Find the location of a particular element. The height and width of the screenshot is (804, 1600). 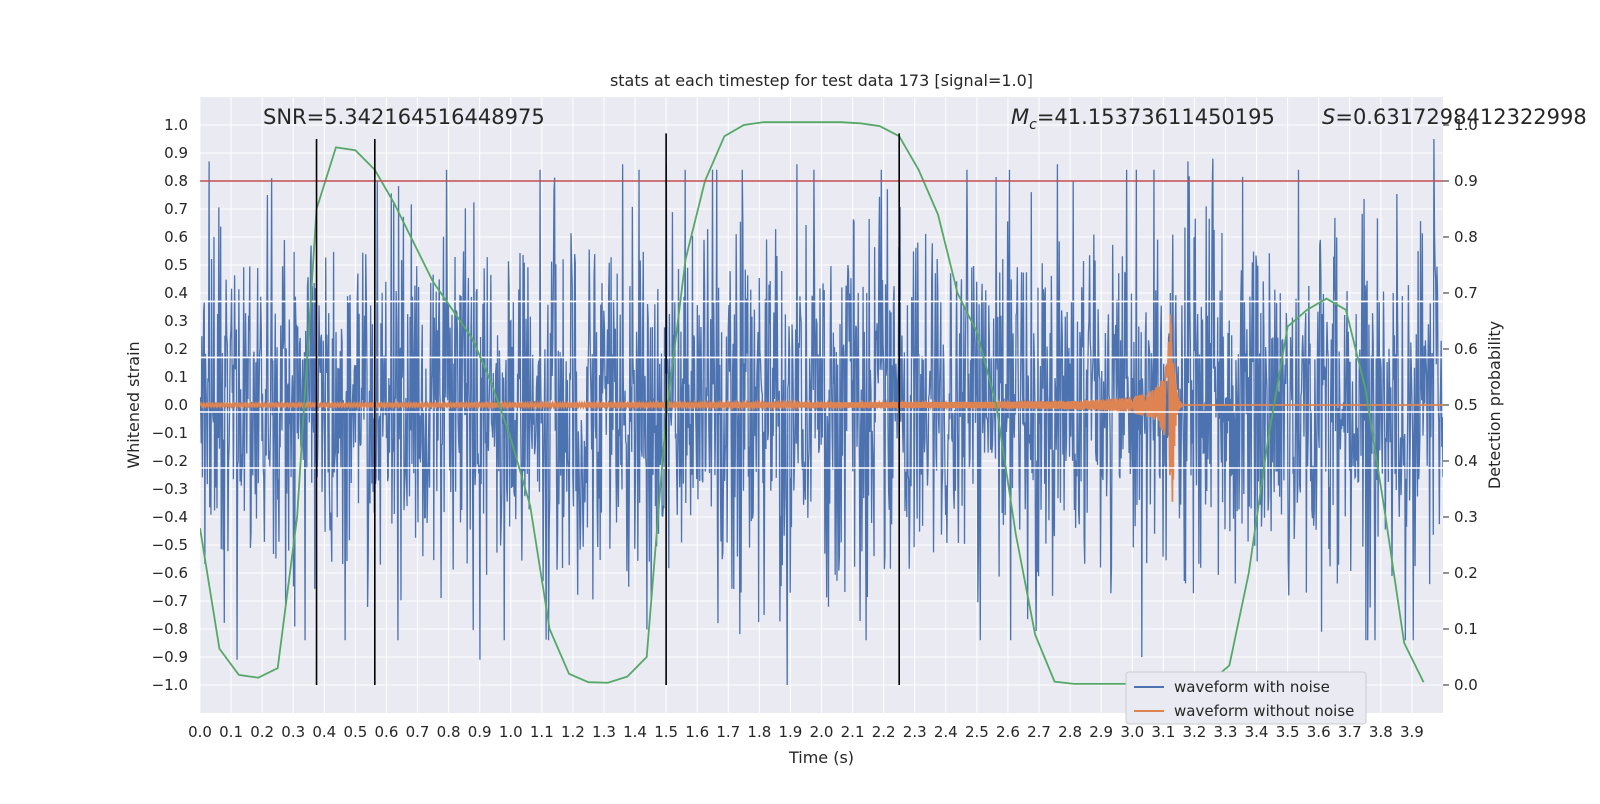

y-tick-label: 0.0 is located at coordinates (176, 405).